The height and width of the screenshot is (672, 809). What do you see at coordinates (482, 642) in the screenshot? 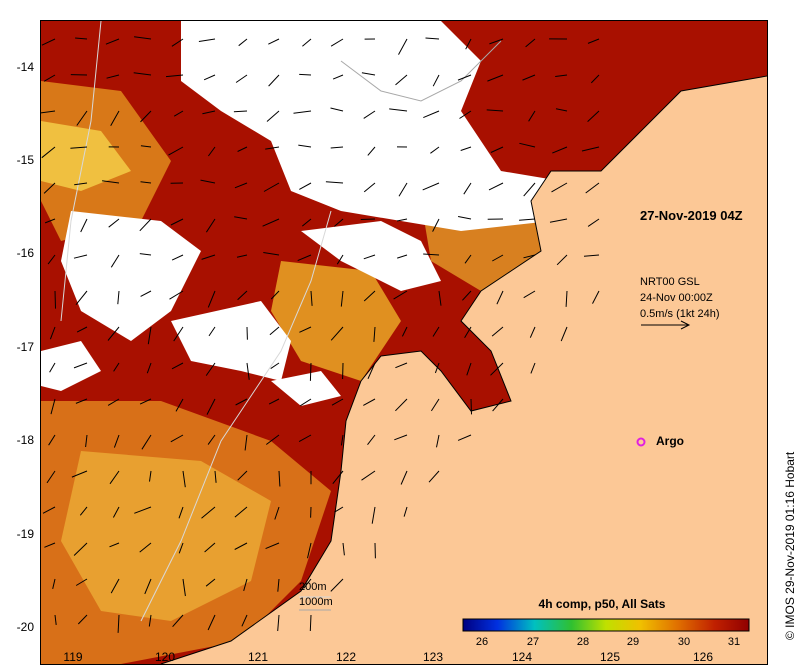
I see `colorbar-tick: 26` at bounding box center [482, 642].